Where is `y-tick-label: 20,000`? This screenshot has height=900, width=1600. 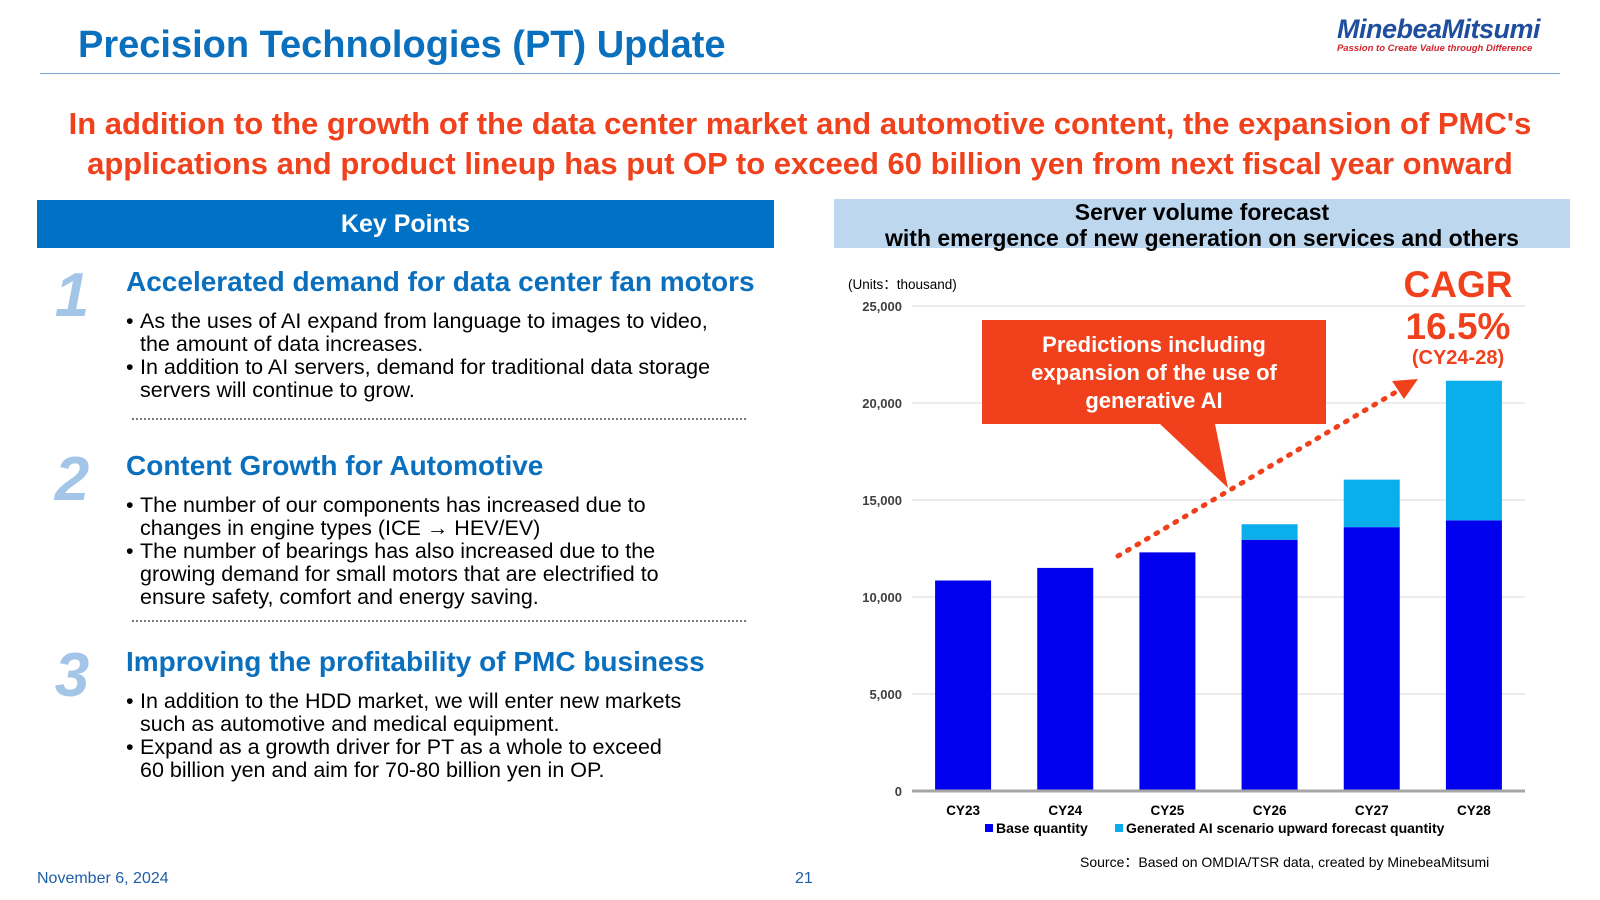
y-tick-label: 20,000 is located at coordinates (882, 403).